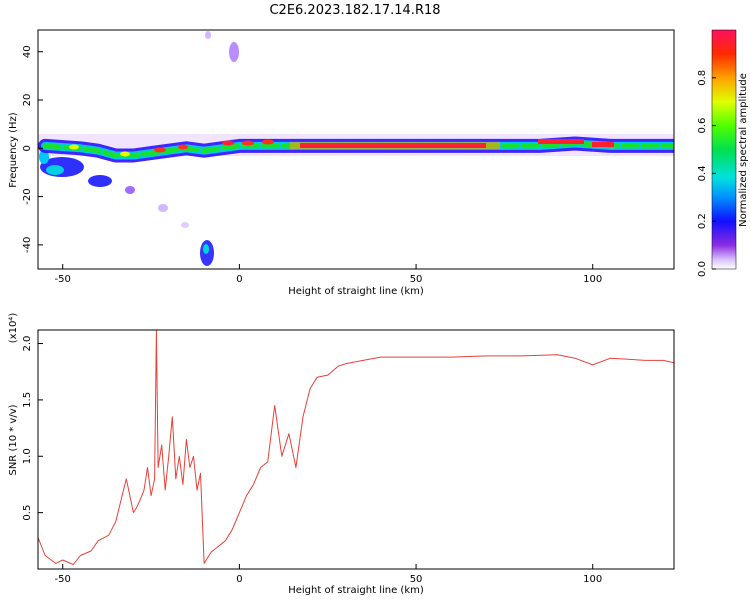 The image size is (750, 600). I want to click on heatmap-x-tick-label: -50, so click(63, 279).